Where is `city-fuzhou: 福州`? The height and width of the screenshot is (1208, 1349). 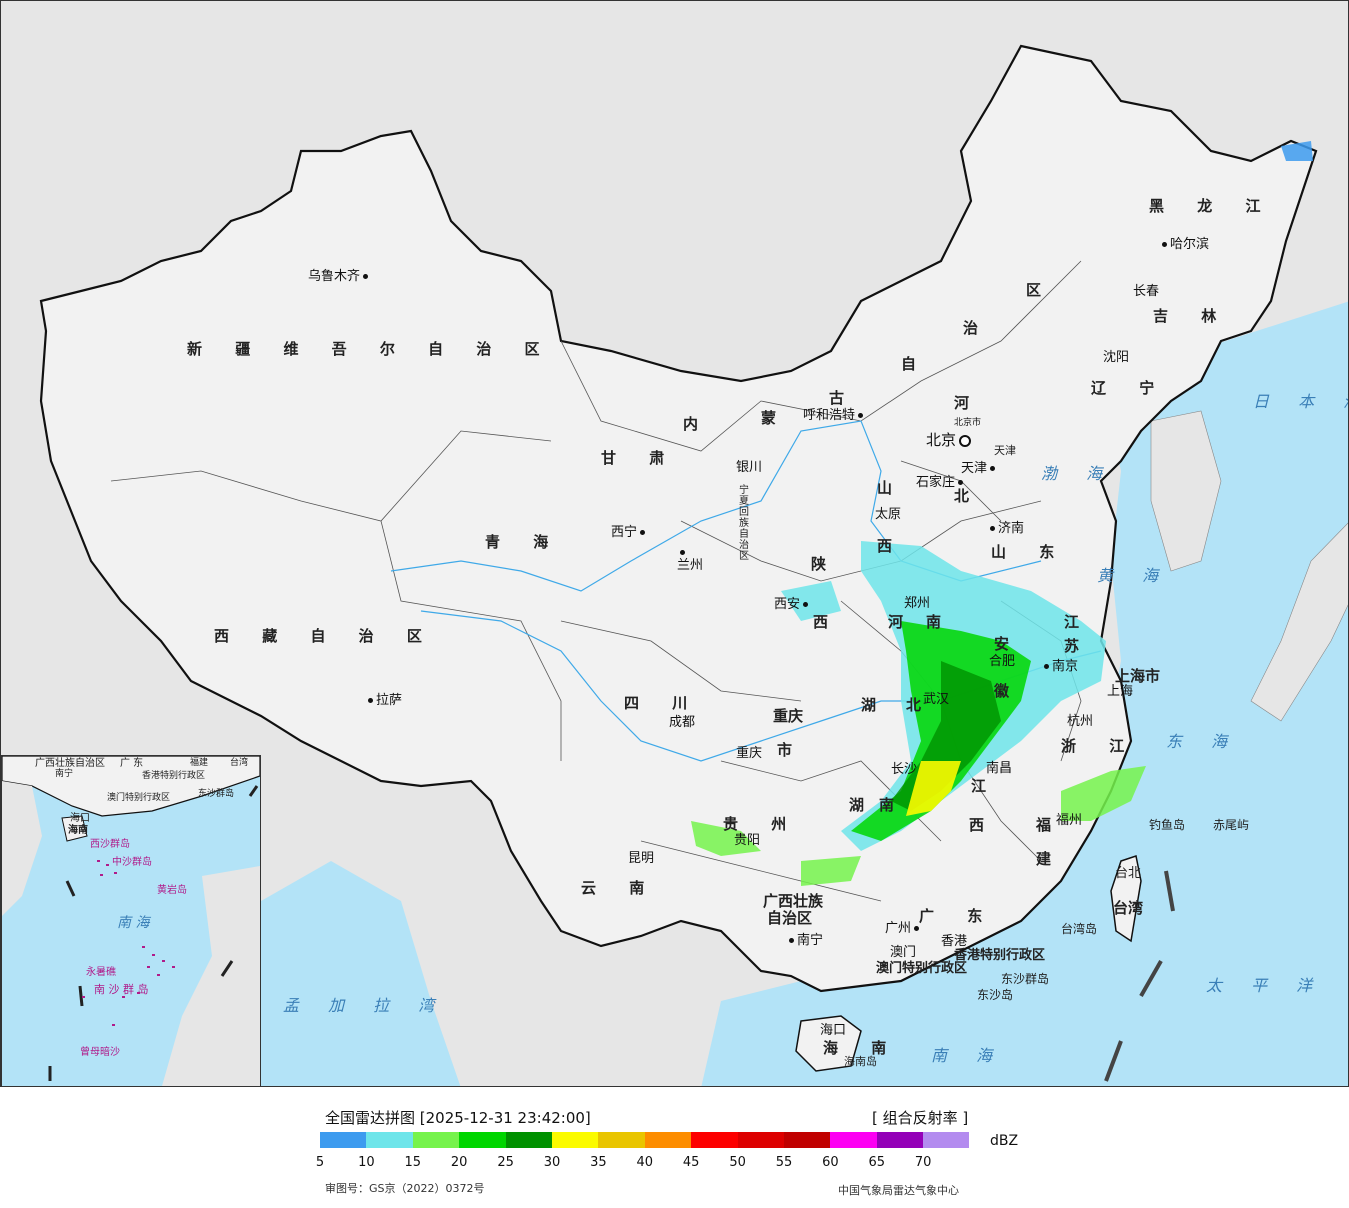 city-fuzhou: 福州 is located at coordinates (1069, 820).